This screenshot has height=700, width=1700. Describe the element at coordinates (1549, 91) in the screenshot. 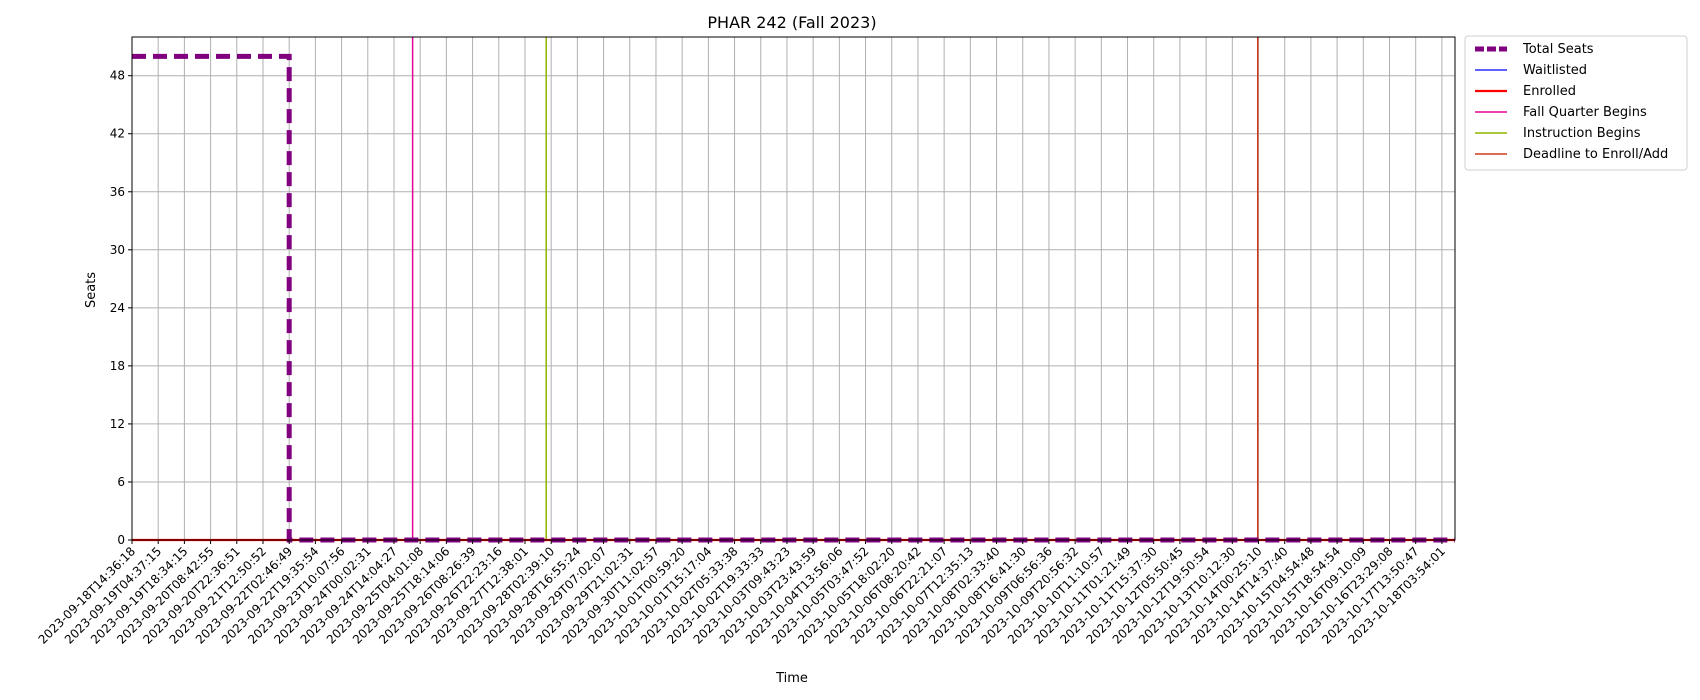

I see `legend-label: Enrolled` at that location.